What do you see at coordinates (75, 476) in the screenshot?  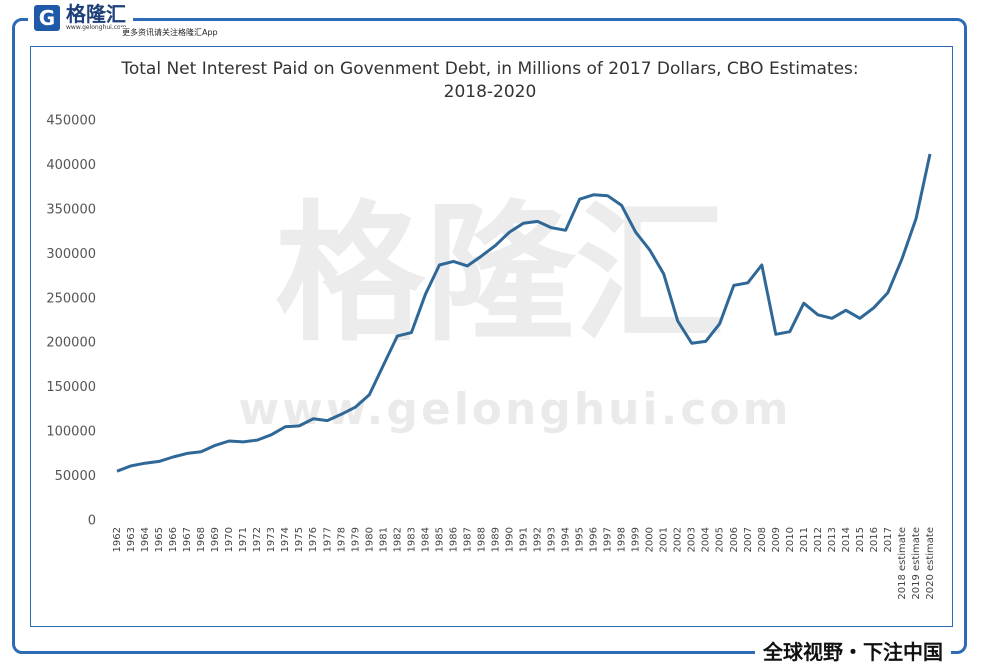 I see `y-tick-label: 50000` at bounding box center [75, 476].